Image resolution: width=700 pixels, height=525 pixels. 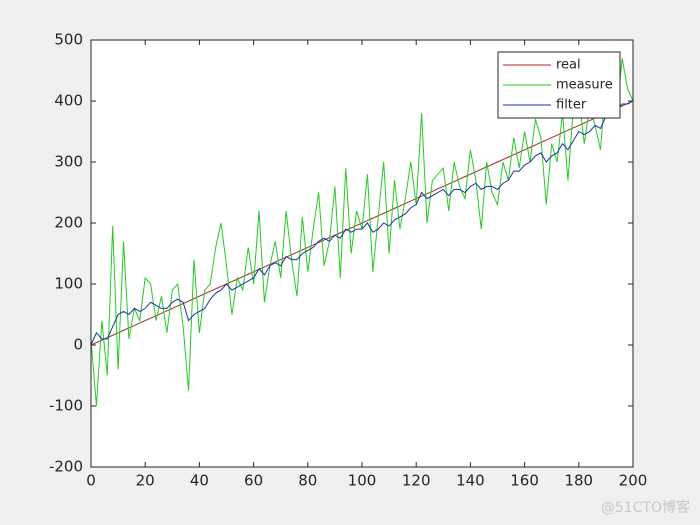 What do you see at coordinates (307, 481) in the screenshot?
I see `x-tick-label: 80` at bounding box center [307, 481].